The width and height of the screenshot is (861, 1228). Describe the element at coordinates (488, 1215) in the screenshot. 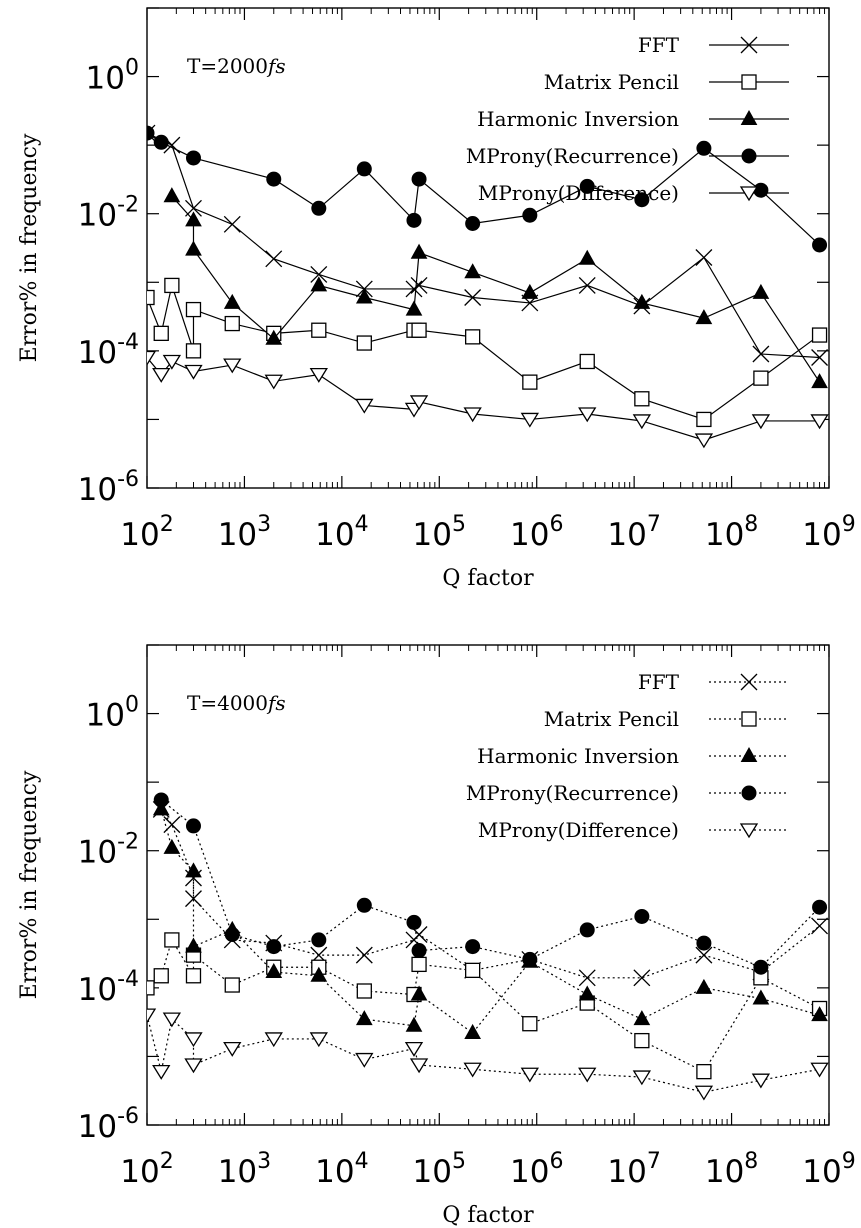

I see `x-axis-label: Q factor` at that location.